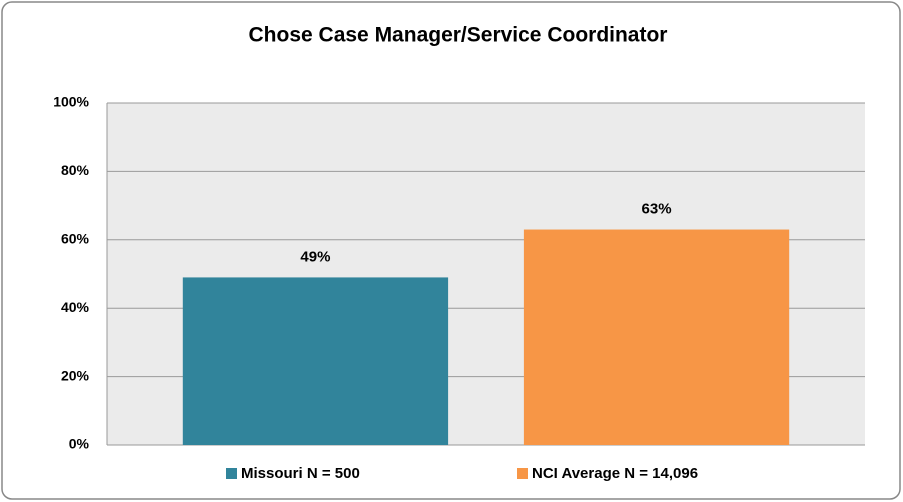 The width and height of the screenshot is (903, 502). Describe the element at coordinates (79, 444) in the screenshot. I see `y-tick-label: 0%` at that location.